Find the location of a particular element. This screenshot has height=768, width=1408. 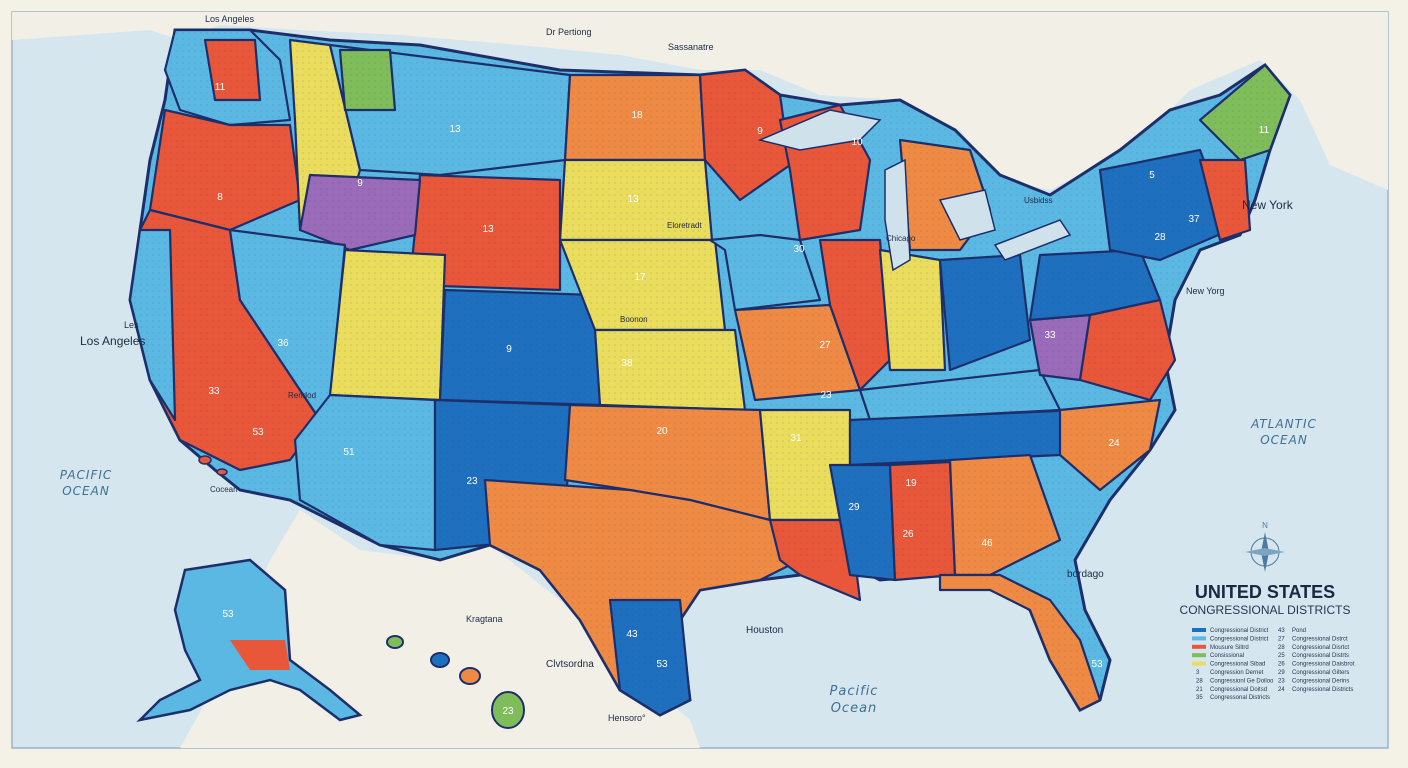

lake-superior is located at coordinates (819, 130).